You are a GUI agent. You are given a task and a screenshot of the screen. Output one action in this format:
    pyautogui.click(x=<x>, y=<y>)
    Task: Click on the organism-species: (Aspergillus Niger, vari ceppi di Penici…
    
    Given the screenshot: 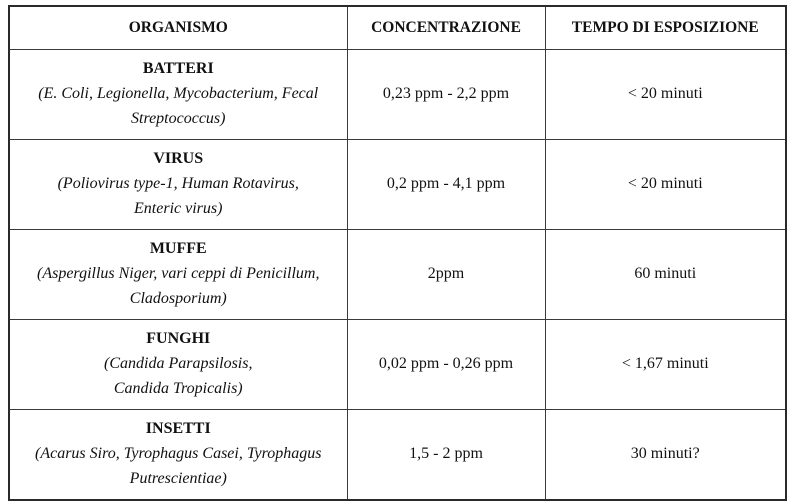 What is the action you would take?
    pyautogui.click(x=178, y=286)
    